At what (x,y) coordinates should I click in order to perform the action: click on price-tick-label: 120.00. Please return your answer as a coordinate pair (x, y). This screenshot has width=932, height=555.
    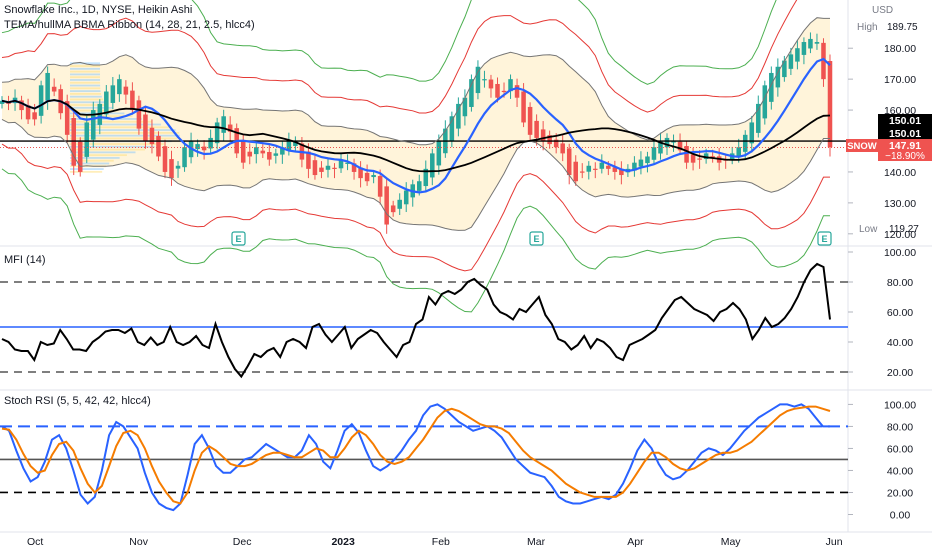
    Looking at the image, I should click on (900, 235).